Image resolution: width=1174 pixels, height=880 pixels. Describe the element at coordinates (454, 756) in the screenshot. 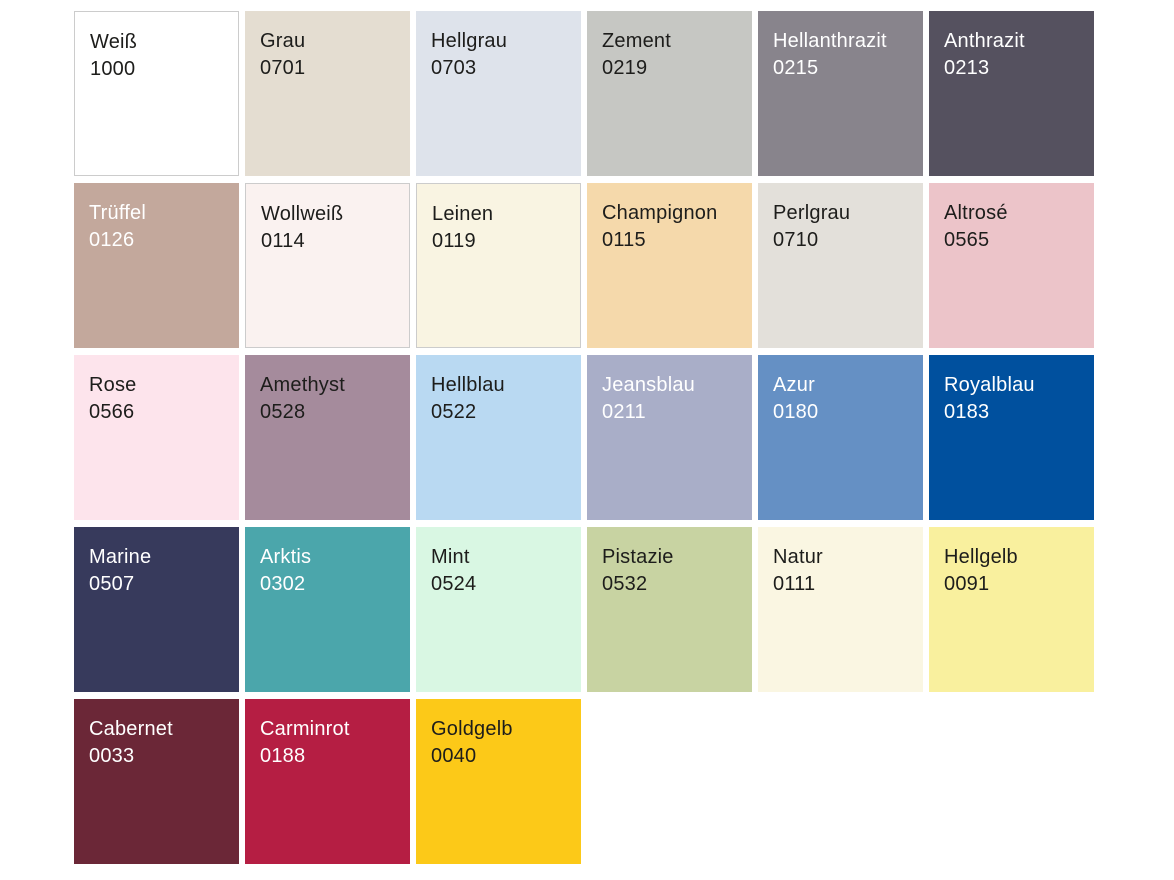

I see `swatch-code: 0040` at that location.